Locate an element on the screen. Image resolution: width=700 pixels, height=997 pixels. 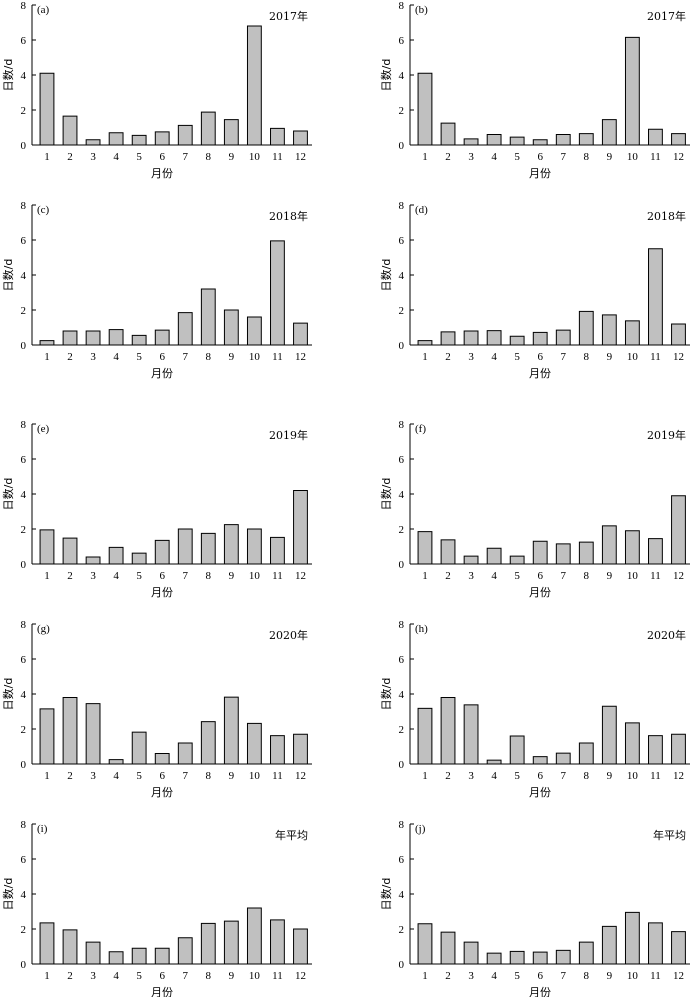
x-tick-label: 3 is located at coordinates (93, 157).